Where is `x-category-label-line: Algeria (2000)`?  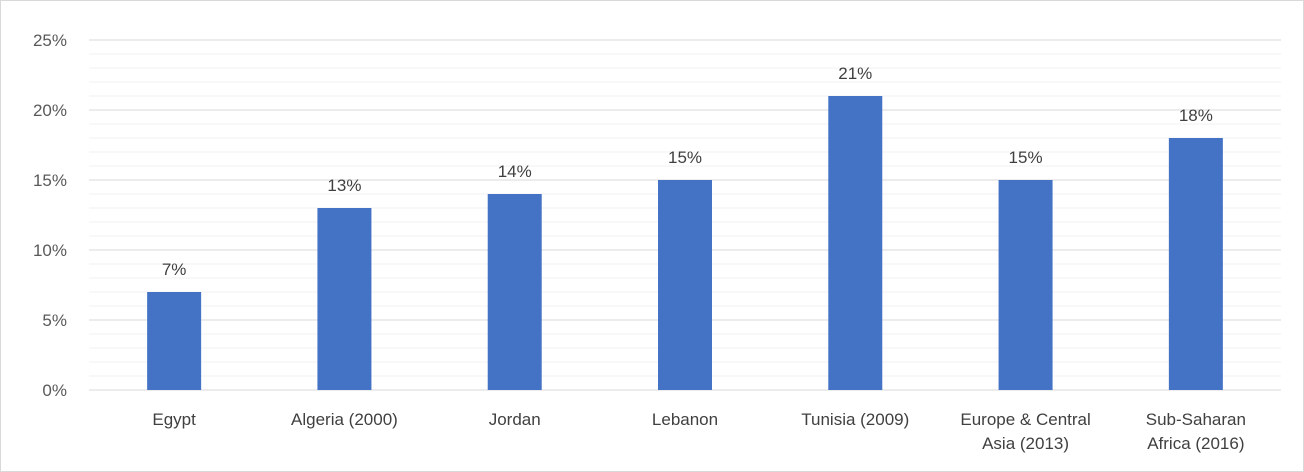
x-category-label-line: Algeria (2000) is located at coordinates (344, 419).